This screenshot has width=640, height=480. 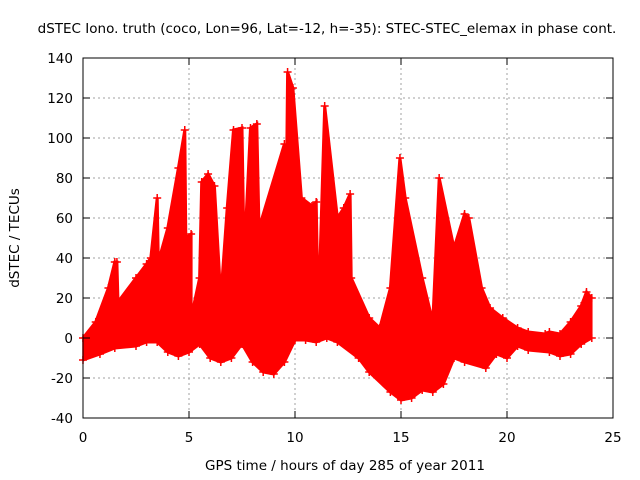 I want to click on y-tick-label: 40, so click(x=64, y=259).